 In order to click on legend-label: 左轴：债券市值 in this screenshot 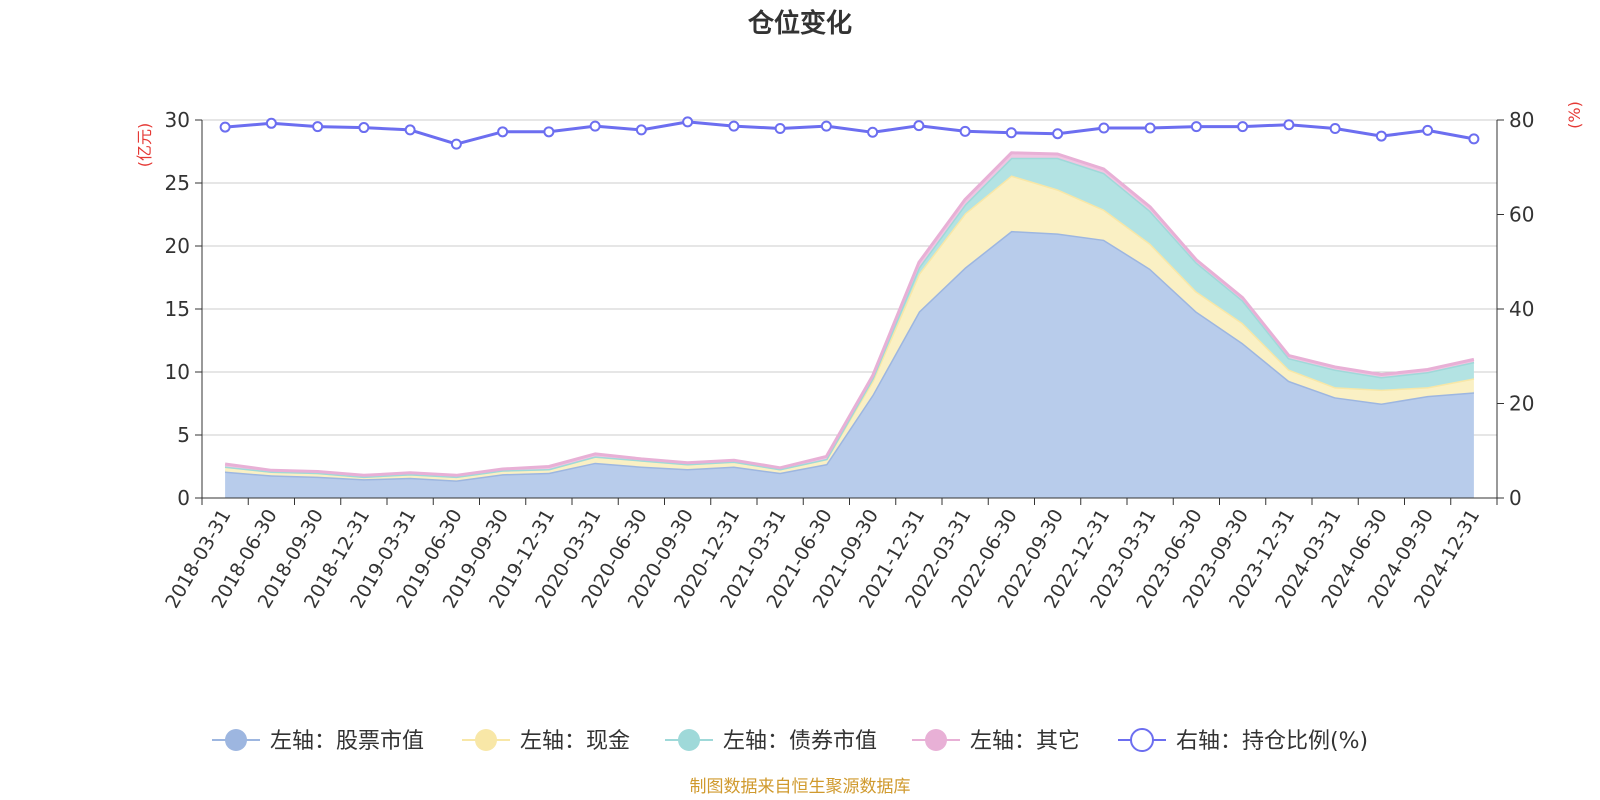, I will do `click(800, 741)`.